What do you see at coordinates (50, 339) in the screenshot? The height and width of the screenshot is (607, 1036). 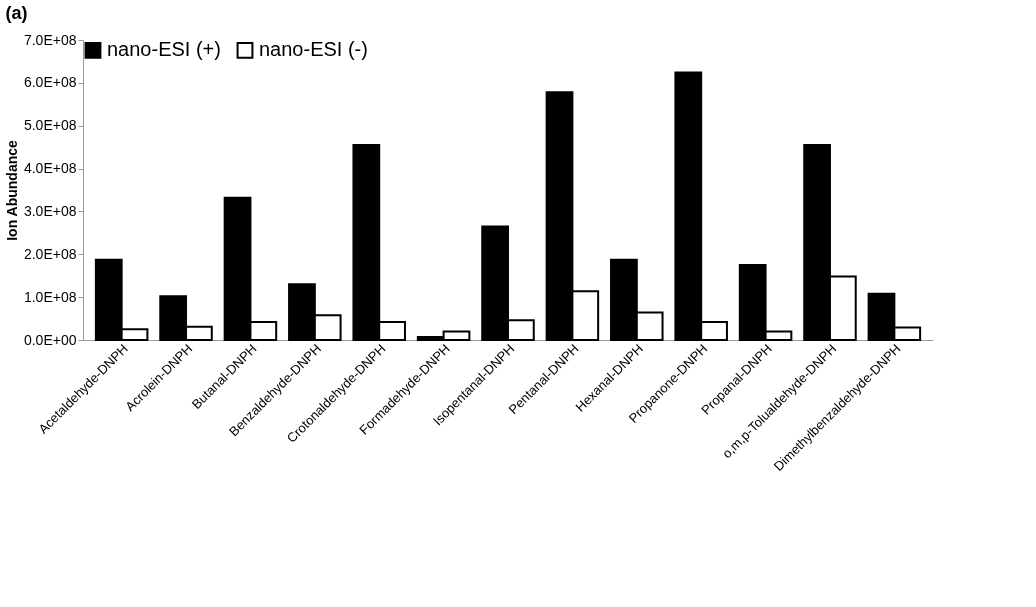 I see `y-tick-label: 0.0E+00` at bounding box center [50, 339].